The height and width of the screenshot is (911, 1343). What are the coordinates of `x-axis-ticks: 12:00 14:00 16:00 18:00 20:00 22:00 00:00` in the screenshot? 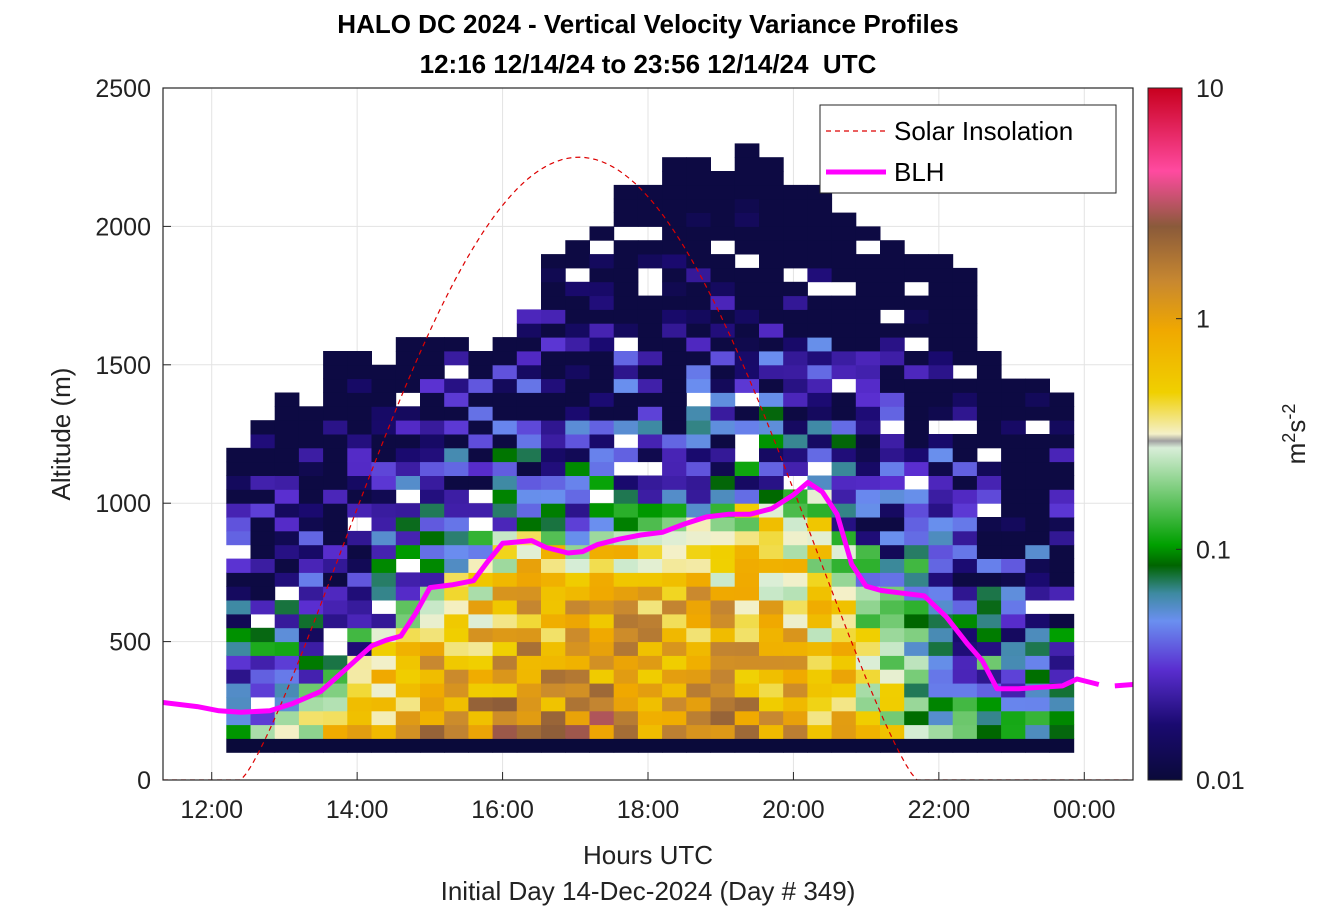 It's located at (648, 798).